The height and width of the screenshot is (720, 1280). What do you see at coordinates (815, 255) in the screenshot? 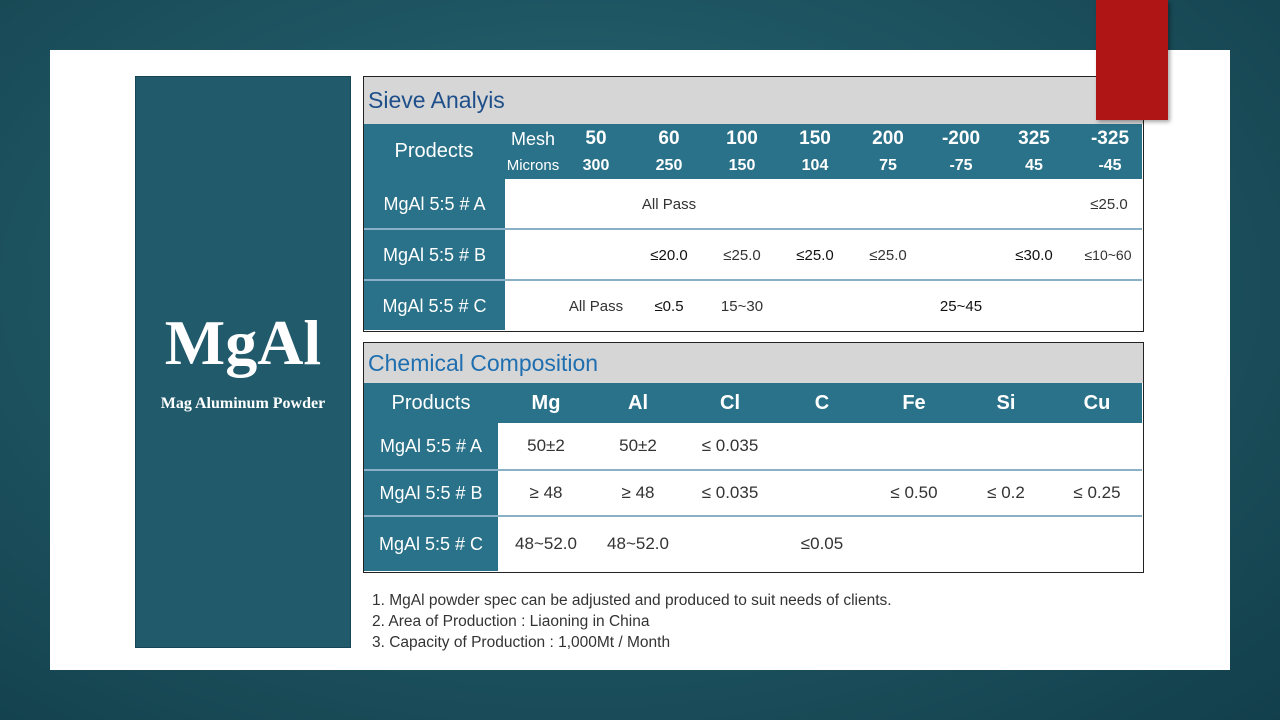
I see `sieve-b-150: ≤25.0` at bounding box center [815, 255].